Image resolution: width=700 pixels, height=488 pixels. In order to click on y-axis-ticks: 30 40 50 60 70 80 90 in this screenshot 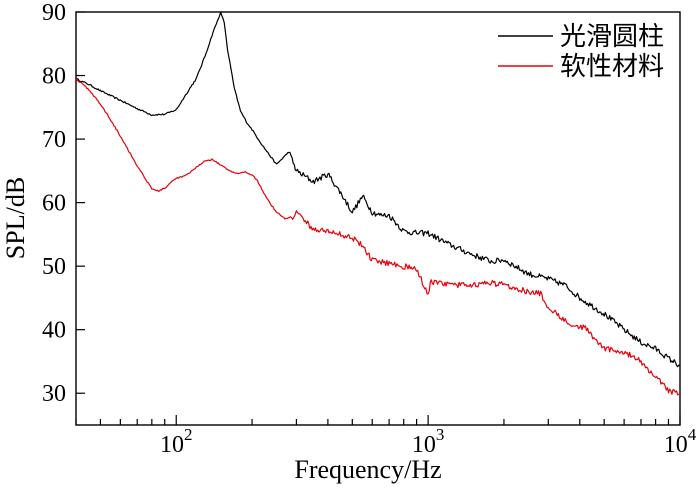, I will do `click(63, 203)`.